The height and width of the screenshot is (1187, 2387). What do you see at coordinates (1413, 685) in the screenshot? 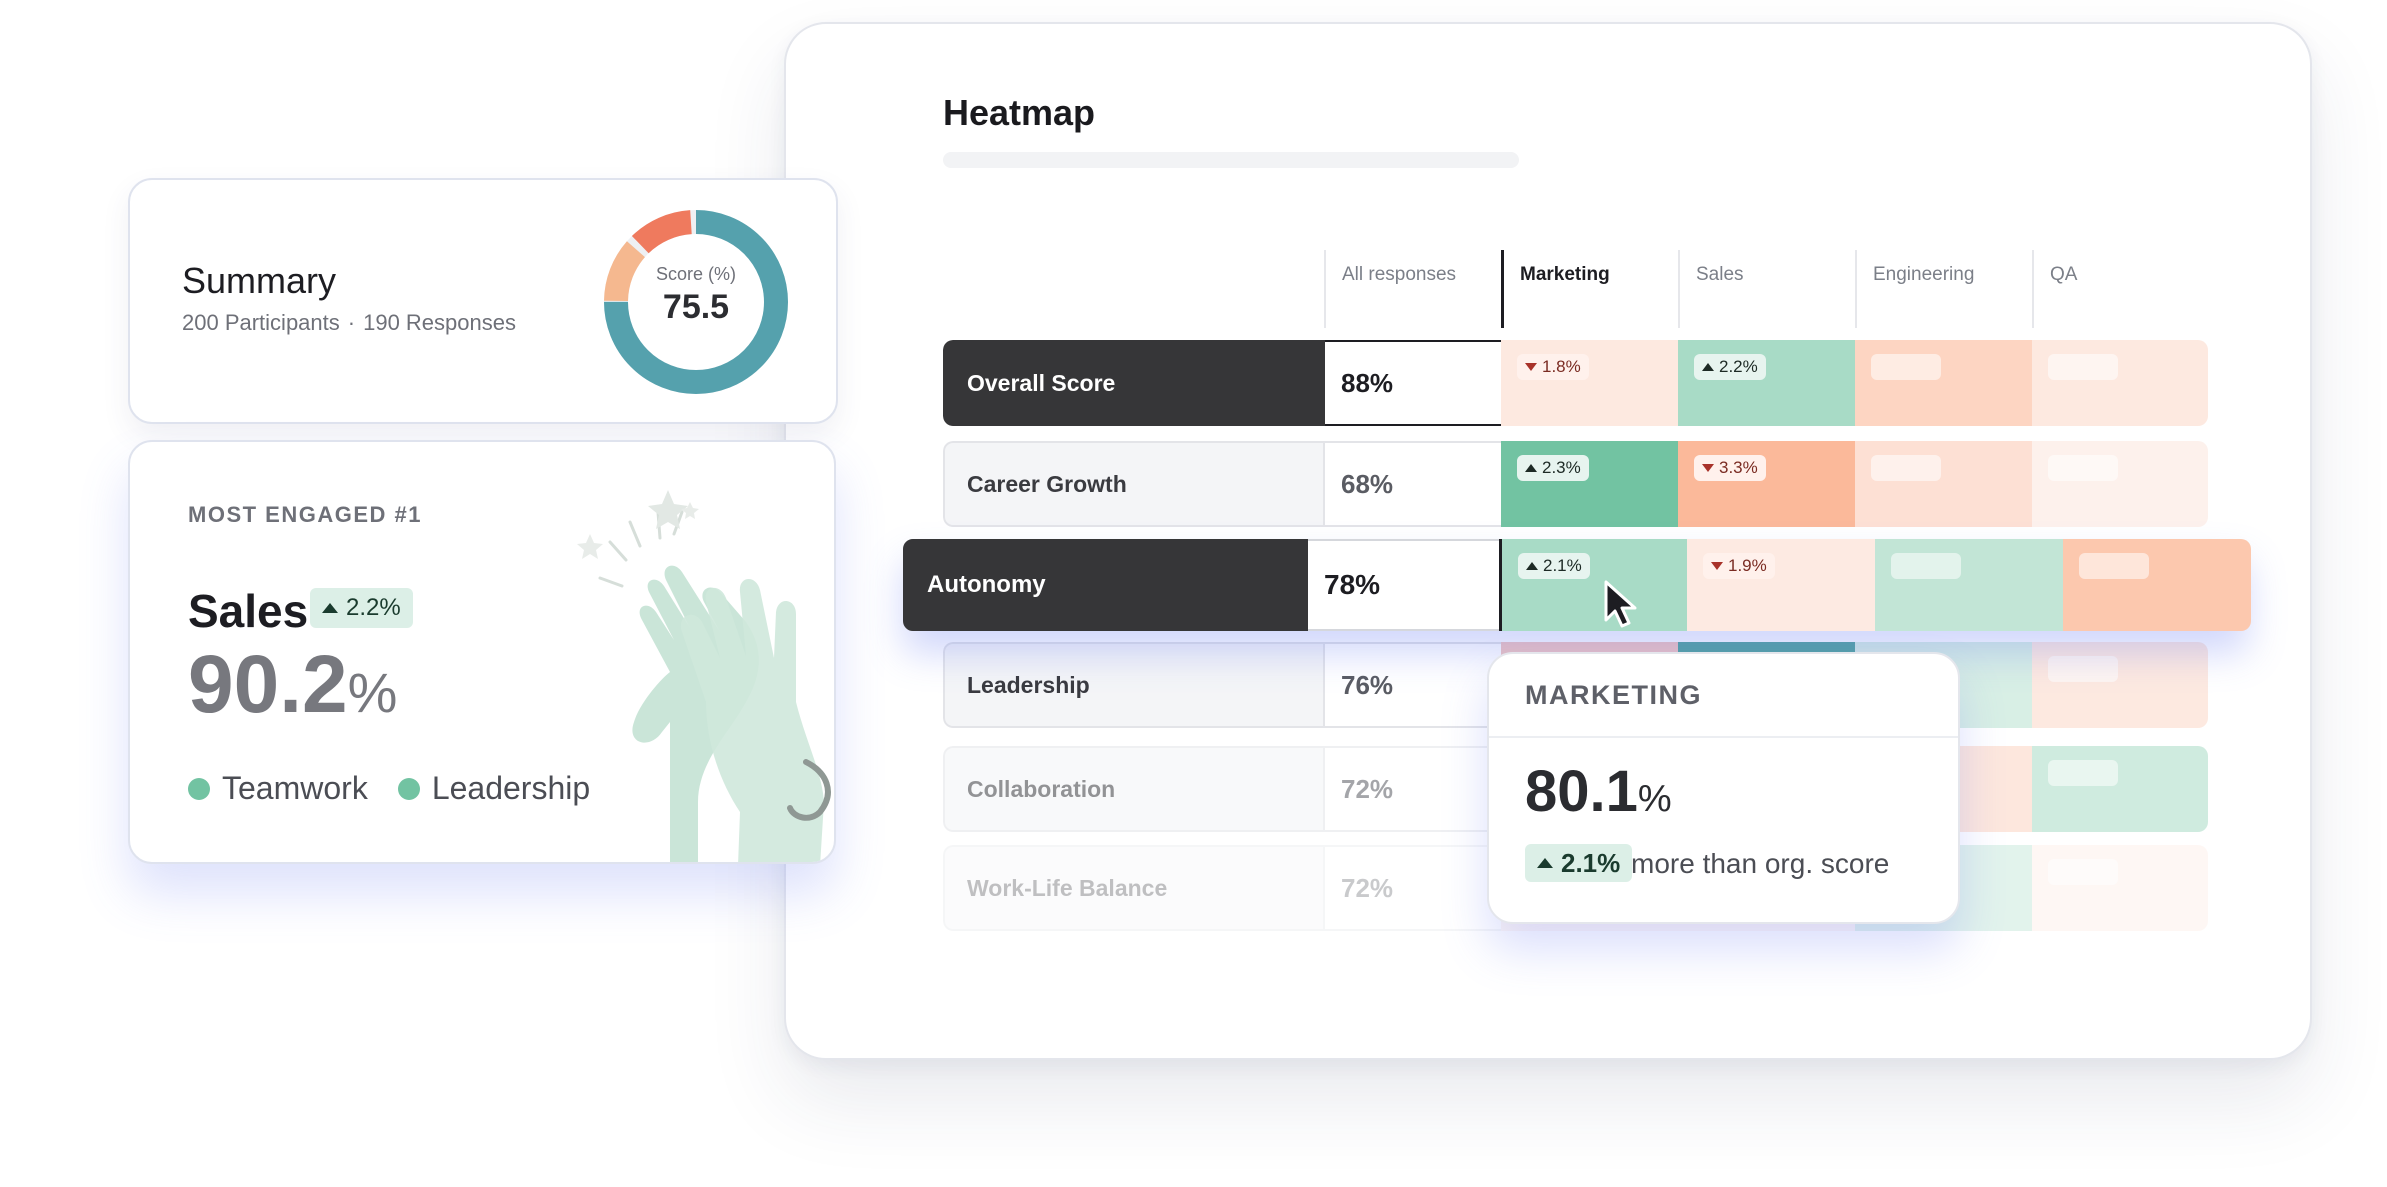
I see `all-responses-value: 76%` at bounding box center [1413, 685].